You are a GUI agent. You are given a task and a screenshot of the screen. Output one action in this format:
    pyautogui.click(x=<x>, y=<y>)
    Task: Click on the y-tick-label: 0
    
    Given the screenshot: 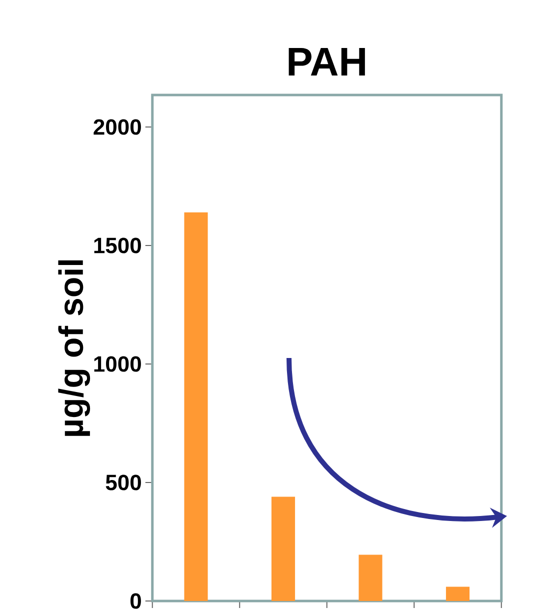 What is the action you would take?
    pyautogui.click(x=135, y=601)
    